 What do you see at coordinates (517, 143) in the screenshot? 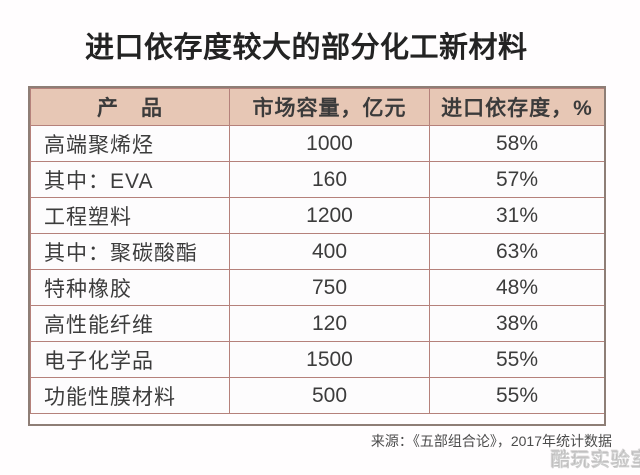
I see `dependence-cell: 58%` at bounding box center [517, 143].